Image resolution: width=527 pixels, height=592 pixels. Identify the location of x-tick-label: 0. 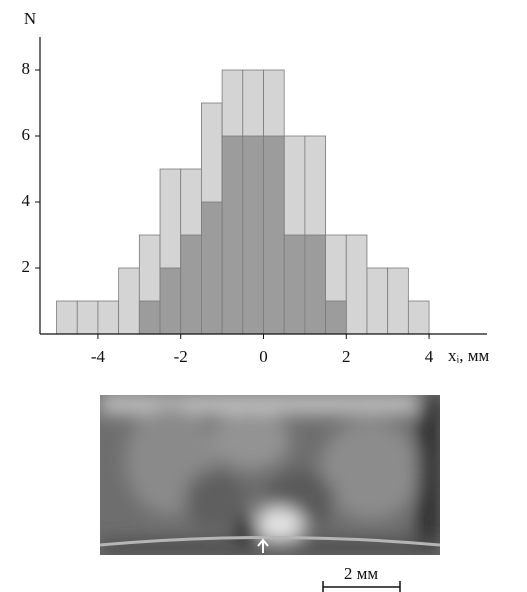
(263, 356).